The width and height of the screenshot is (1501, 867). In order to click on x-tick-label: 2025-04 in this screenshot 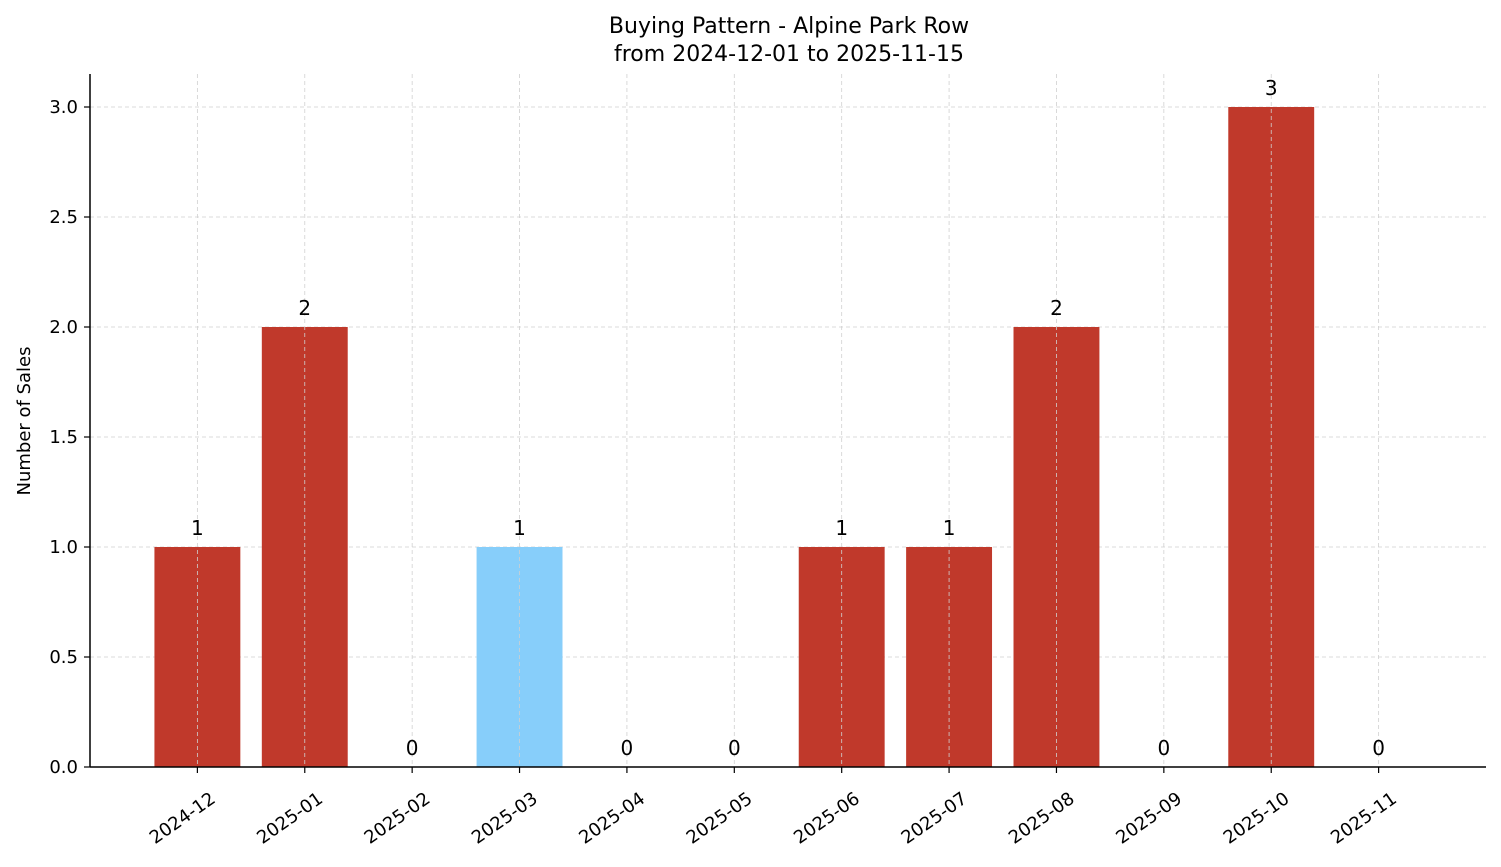, I will do `click(612, 818)`.